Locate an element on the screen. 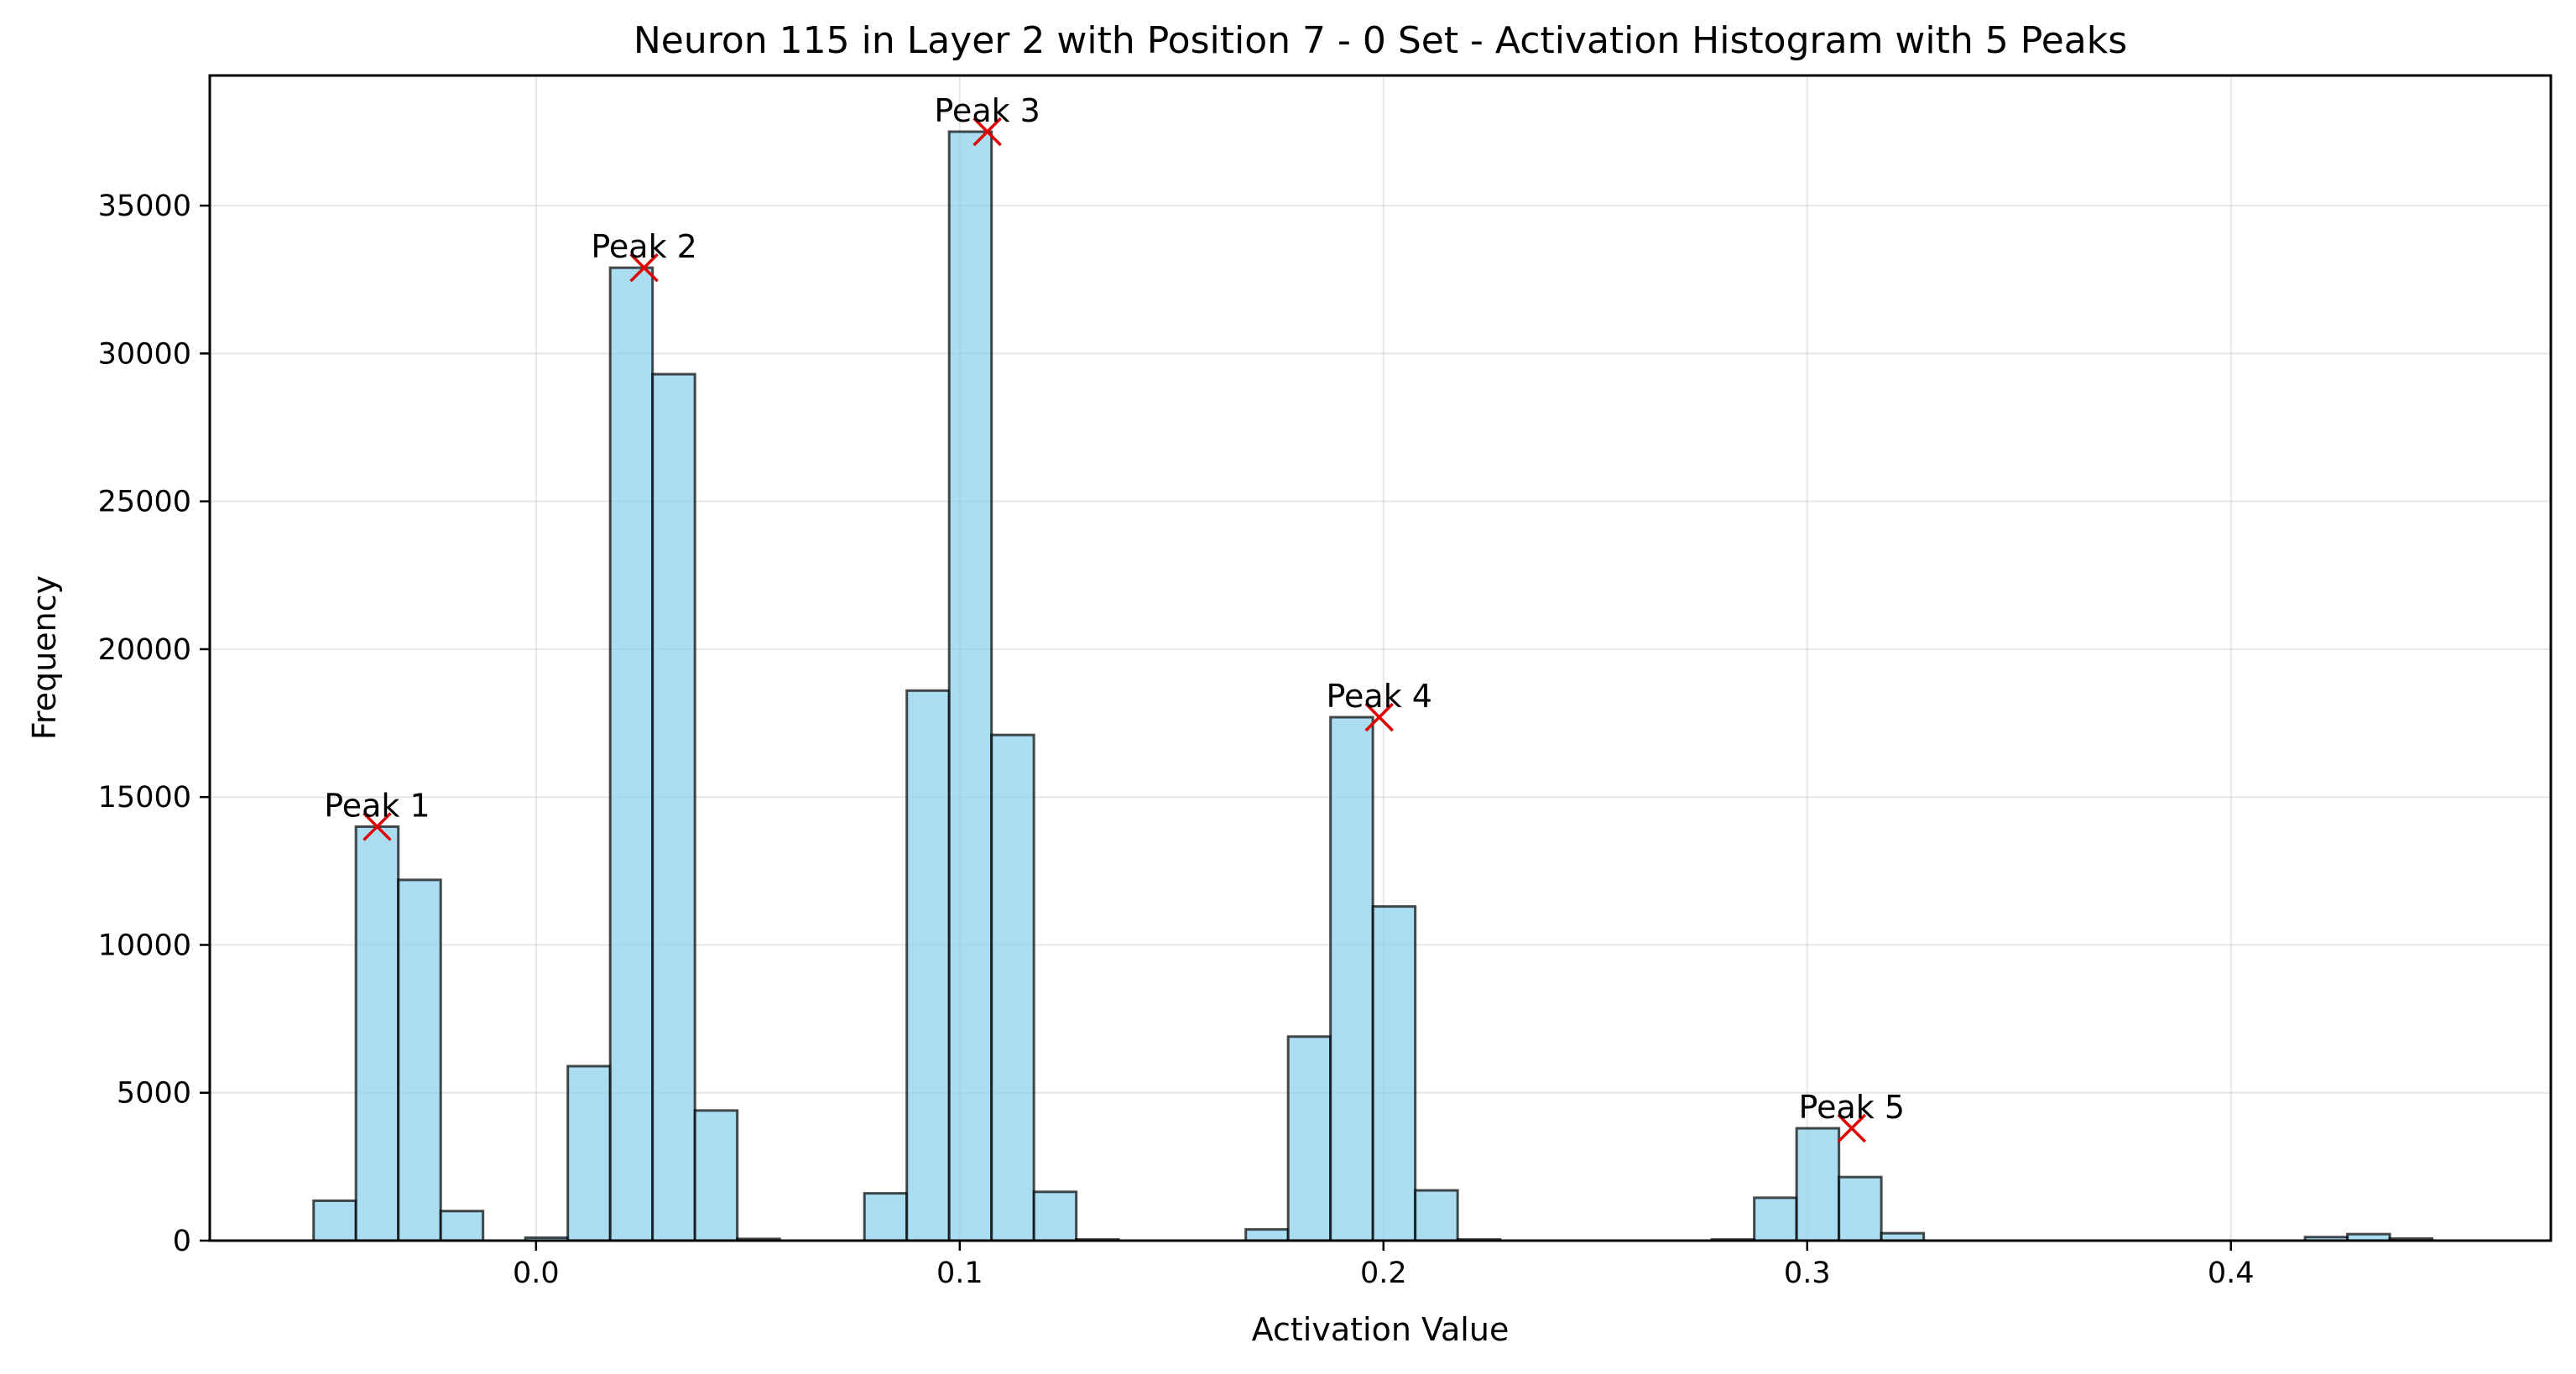  y-tick-label: 15000 is located at coordinates (144, 798).